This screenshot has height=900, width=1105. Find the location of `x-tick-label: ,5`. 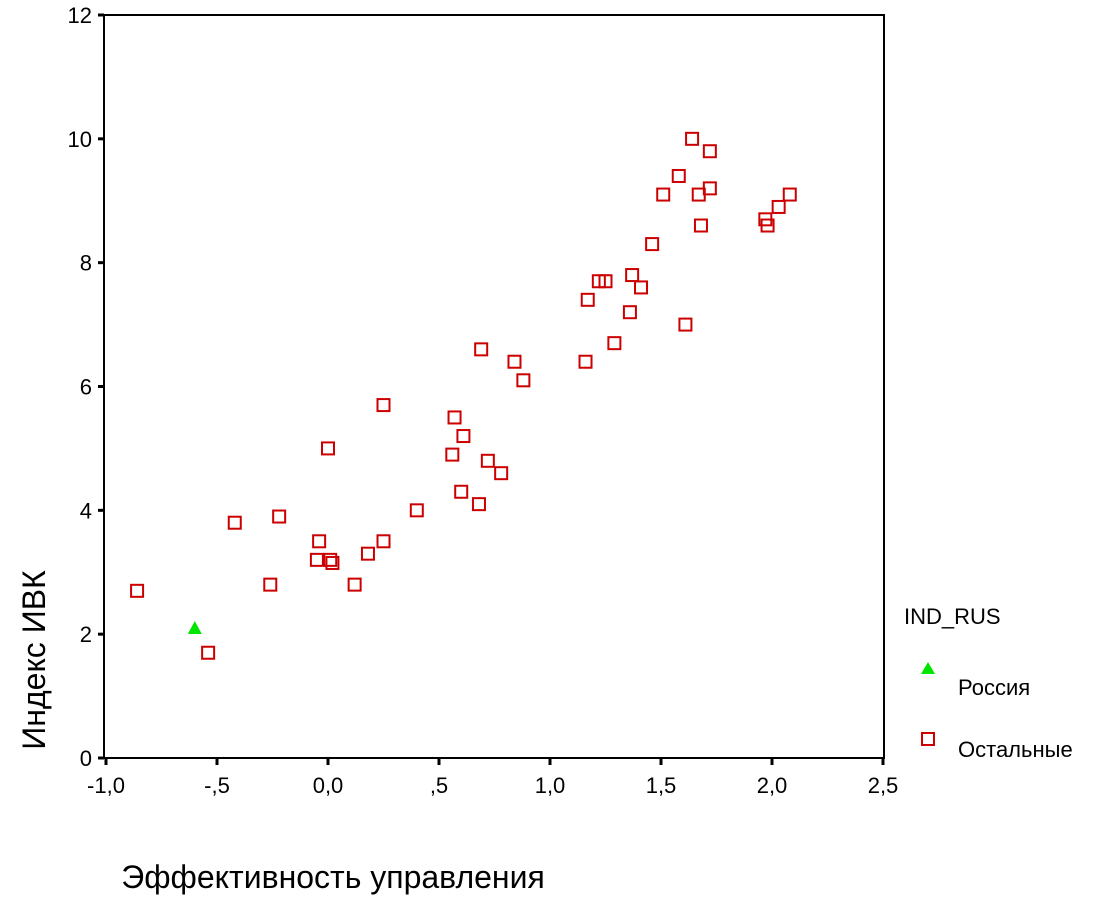

x-tick-label: ,5 is located at coordinates (439, 785).